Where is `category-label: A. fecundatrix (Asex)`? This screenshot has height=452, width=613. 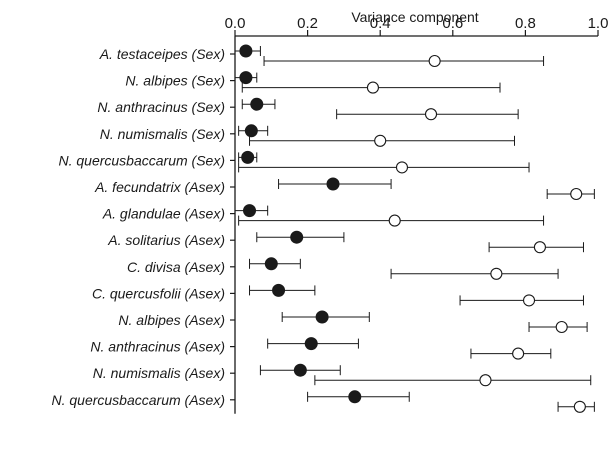 category-label: A. fecundatrix (Asex) is located at coordinates (159, 187).